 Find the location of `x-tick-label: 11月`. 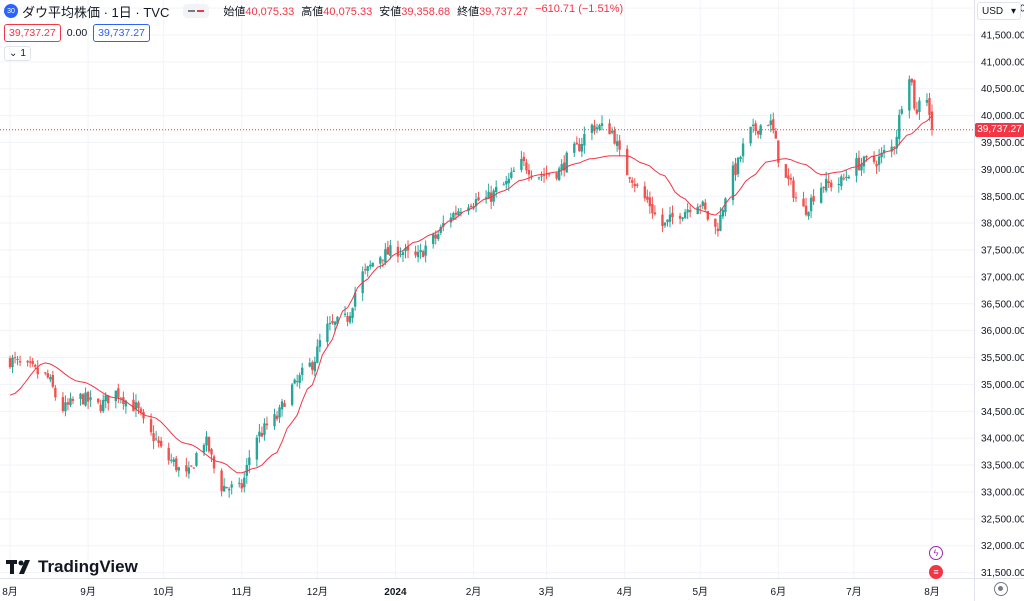

x-tick-label: 11月 is located at coordinates (242, 592).